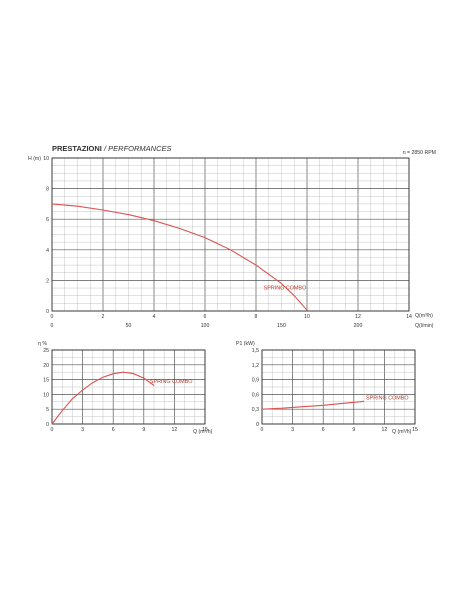 The width and height of the screenshot is (452, 589). Describe the element at coordinates (409, 317) in the screenshot. I see `x-tick-label: 14` at that location.